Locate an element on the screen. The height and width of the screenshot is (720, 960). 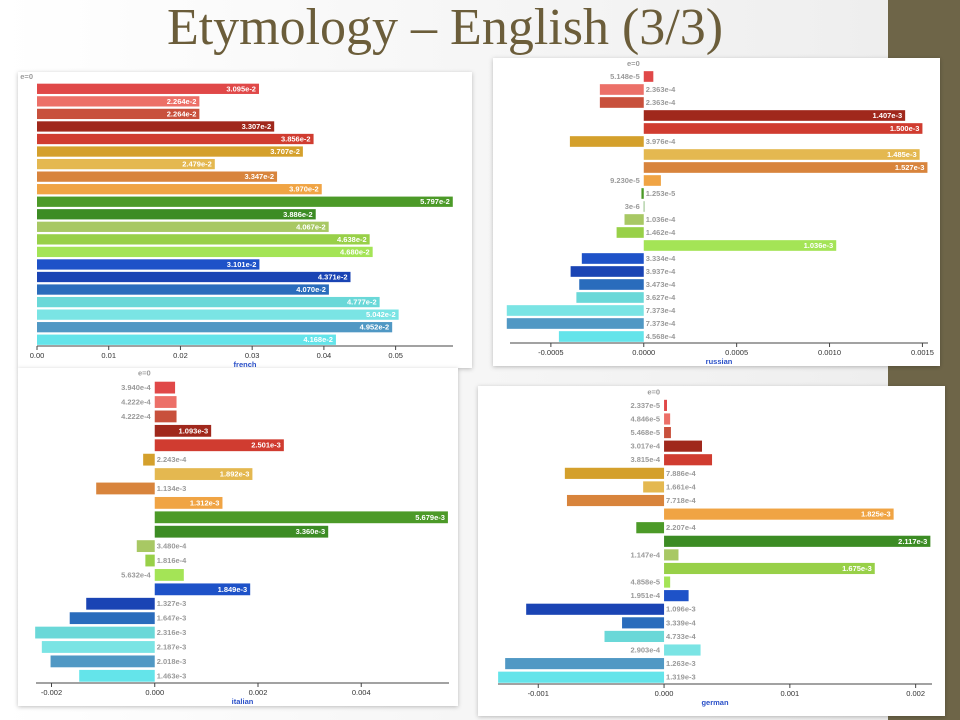
x-tick-label: 0.0000 is located at coordinates (643, 352).